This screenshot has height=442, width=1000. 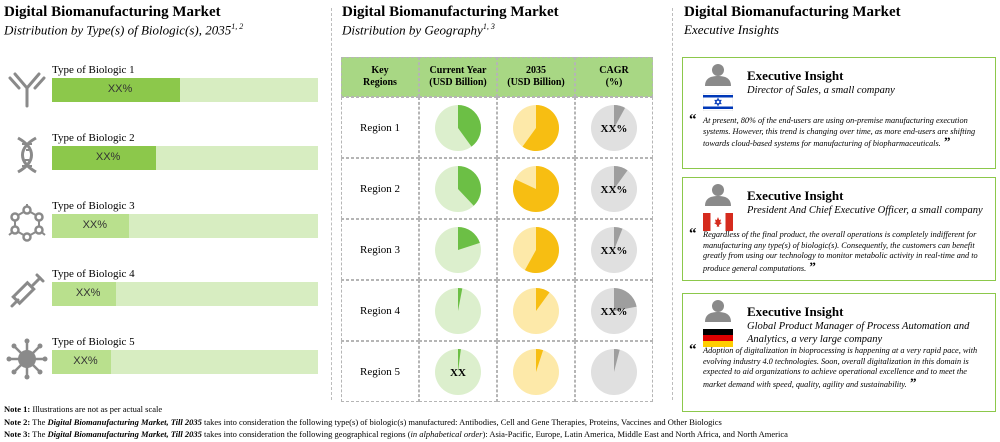 I want to click on biologic-type-row: Type of Biologic 4 XX%, so click(x=161, y=304).